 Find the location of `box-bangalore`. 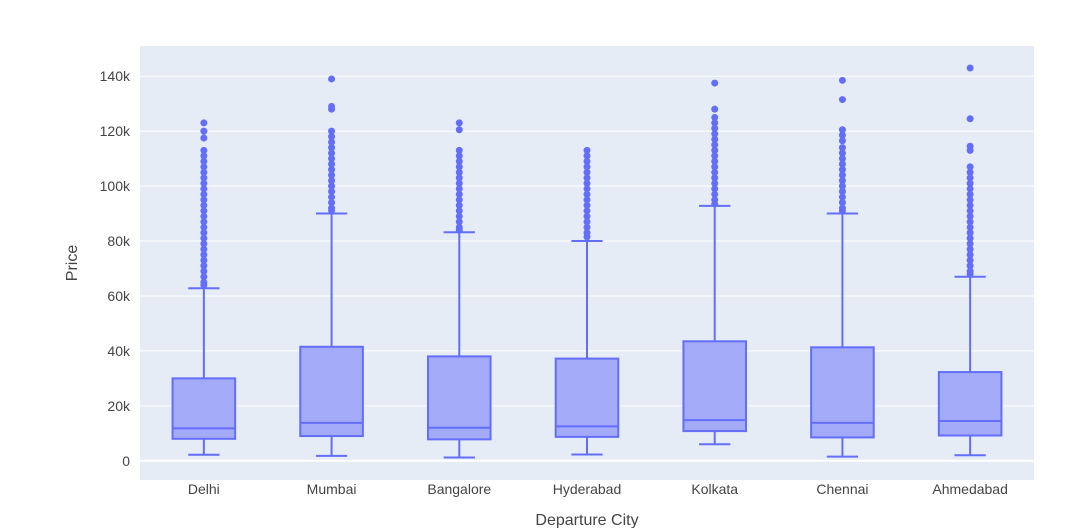

box-bangalore is located at coordinates (459, 289).